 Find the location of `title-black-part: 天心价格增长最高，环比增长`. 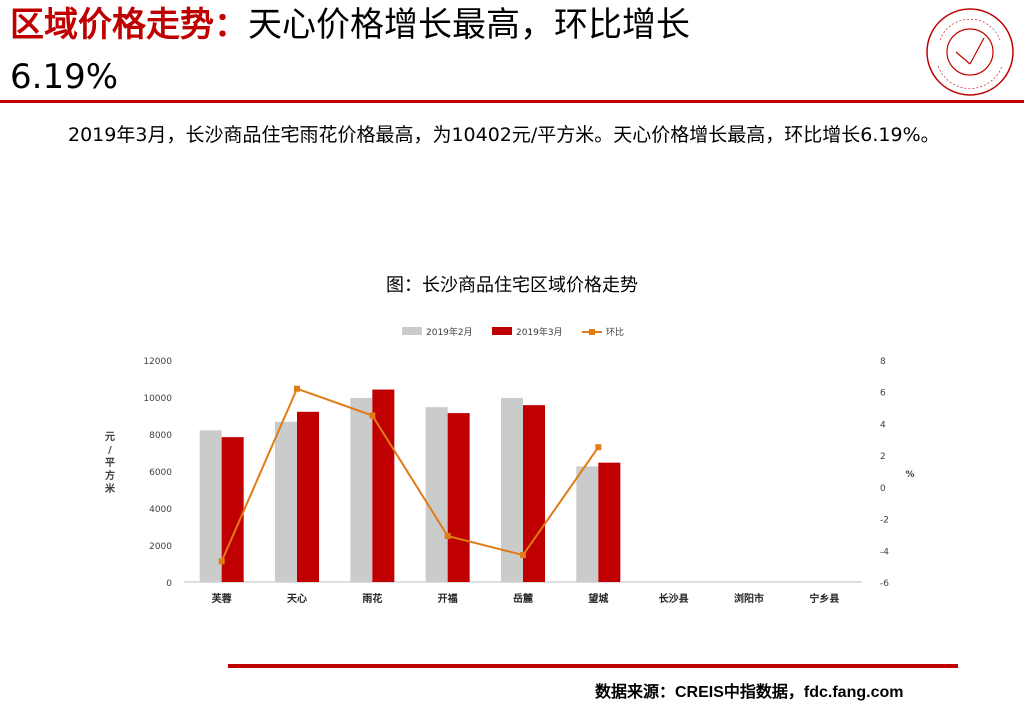

title-black-part: 天心价格增长最高，环比增长 is located at coordinates (469, 25).